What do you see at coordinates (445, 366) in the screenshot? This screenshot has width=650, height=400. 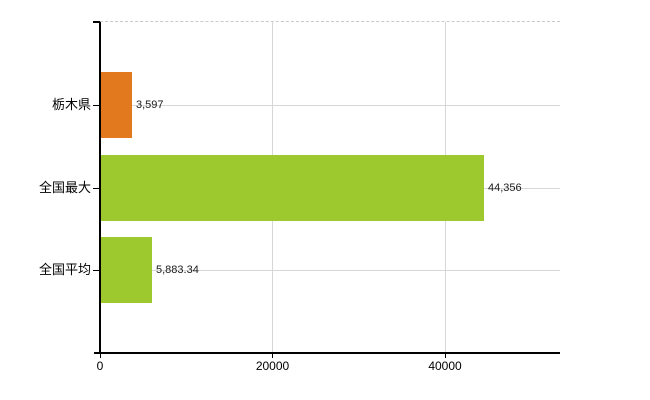 I see `x-tick-label: 40000` at bounding box center [445, 366].